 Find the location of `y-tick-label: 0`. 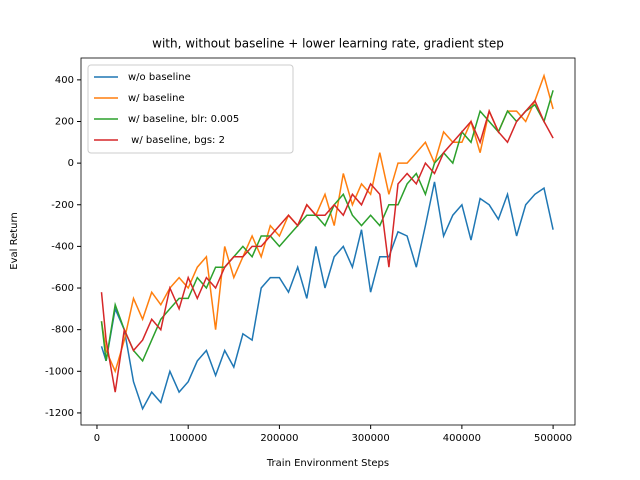

y-tick-label: 0 is located at coordinates (71, 163).